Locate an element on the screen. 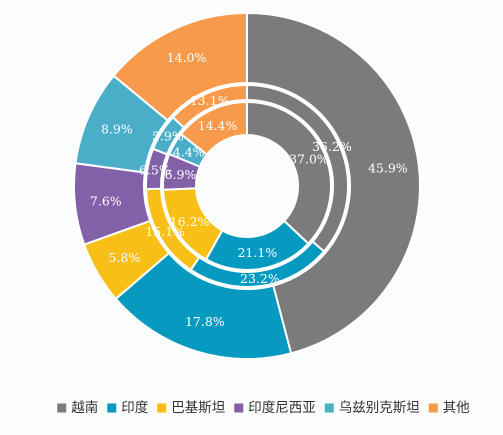  ring-1-label-5: 8.9% is located at coordinates (117, 129).